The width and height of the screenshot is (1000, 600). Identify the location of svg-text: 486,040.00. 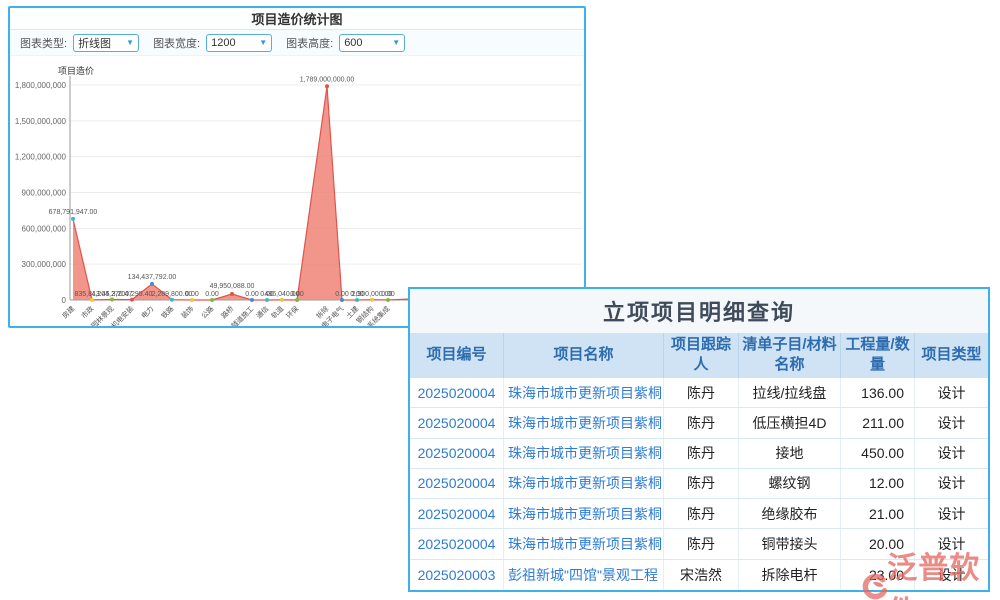
(281, 294).